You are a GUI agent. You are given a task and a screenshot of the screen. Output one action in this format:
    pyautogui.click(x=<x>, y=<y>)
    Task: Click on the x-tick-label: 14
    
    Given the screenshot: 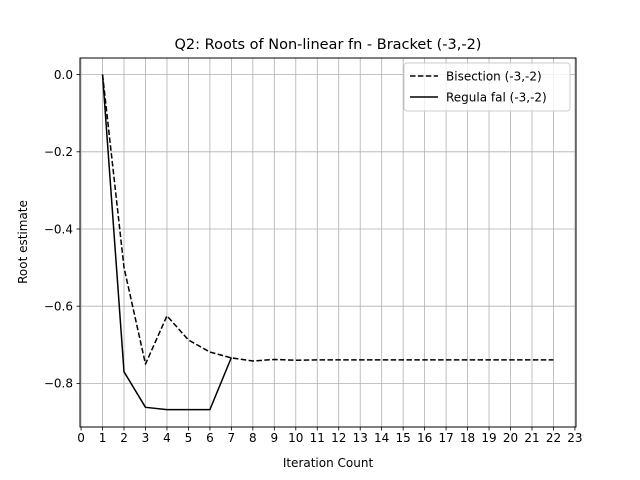 What is the action you would take?
    pyautogui.click(x=381, y=438)
    